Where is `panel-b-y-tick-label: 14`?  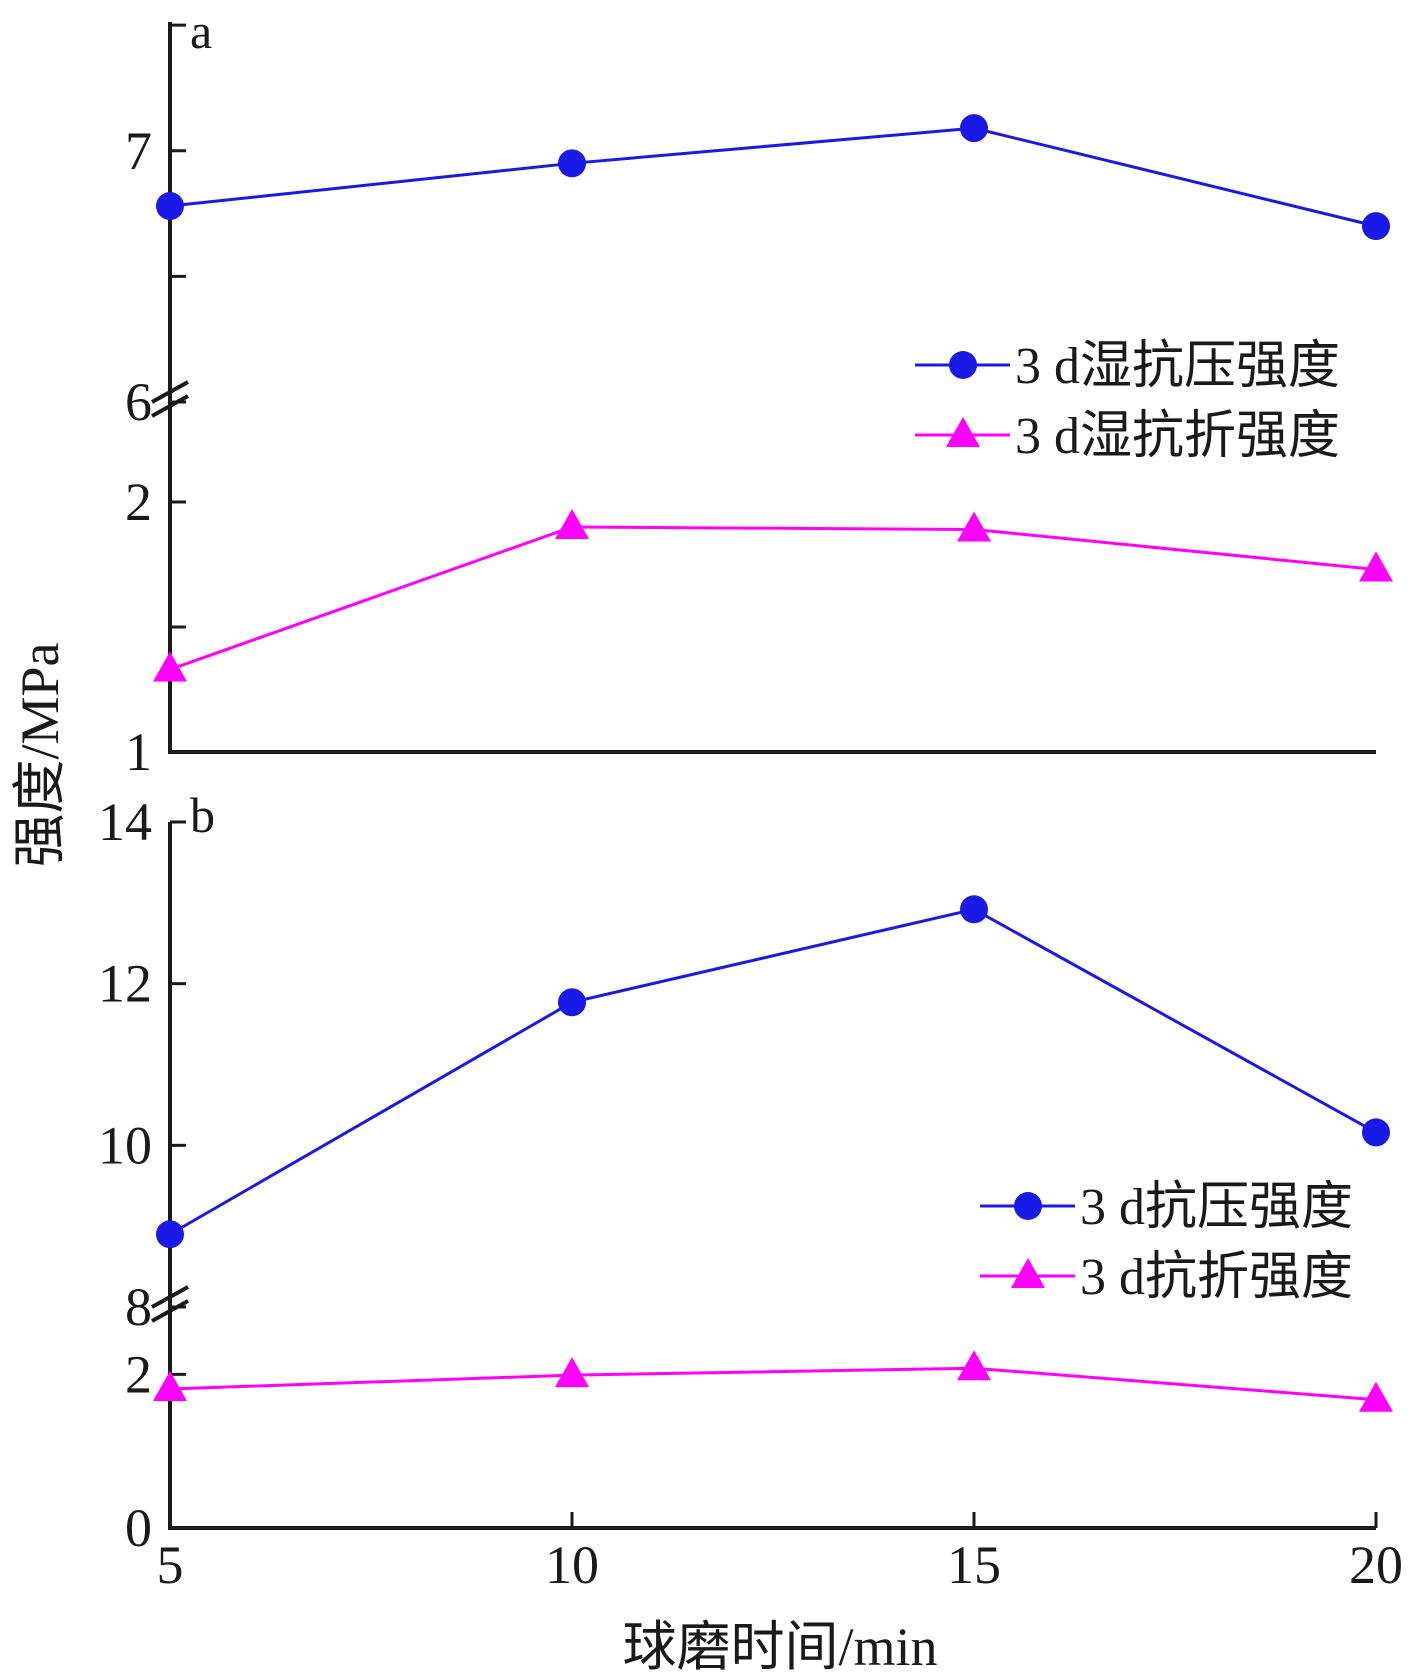
panel-b-y-tick-label: 14 is located at coordinates (125, 822).